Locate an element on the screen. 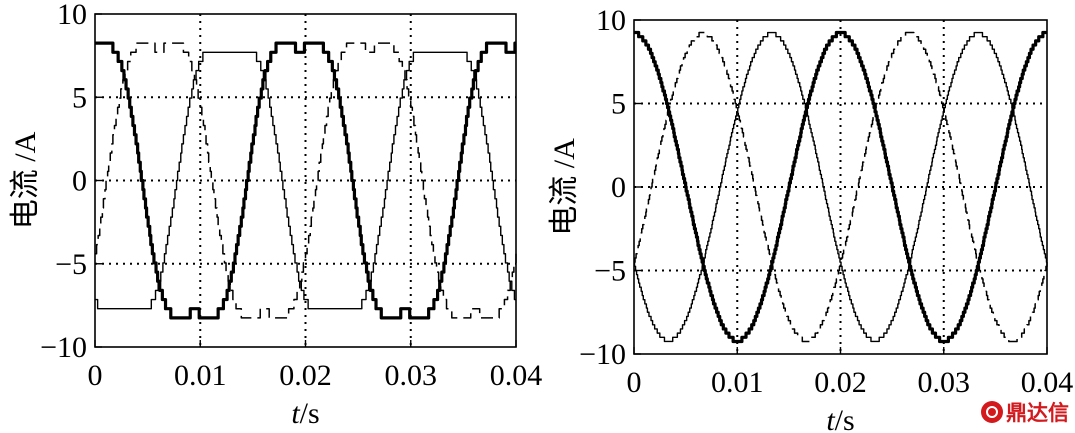  watermark: 鼎达信 is located at coordinates (1025, 412).